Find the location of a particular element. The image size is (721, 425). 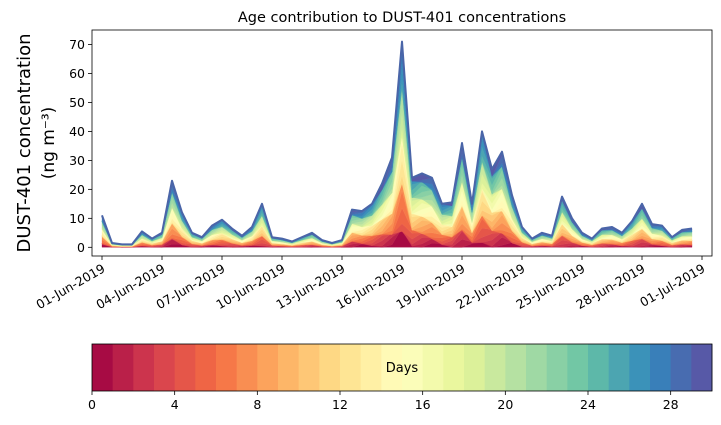

colorbar-tick-label: 8 is located at coordinates (257, 404).